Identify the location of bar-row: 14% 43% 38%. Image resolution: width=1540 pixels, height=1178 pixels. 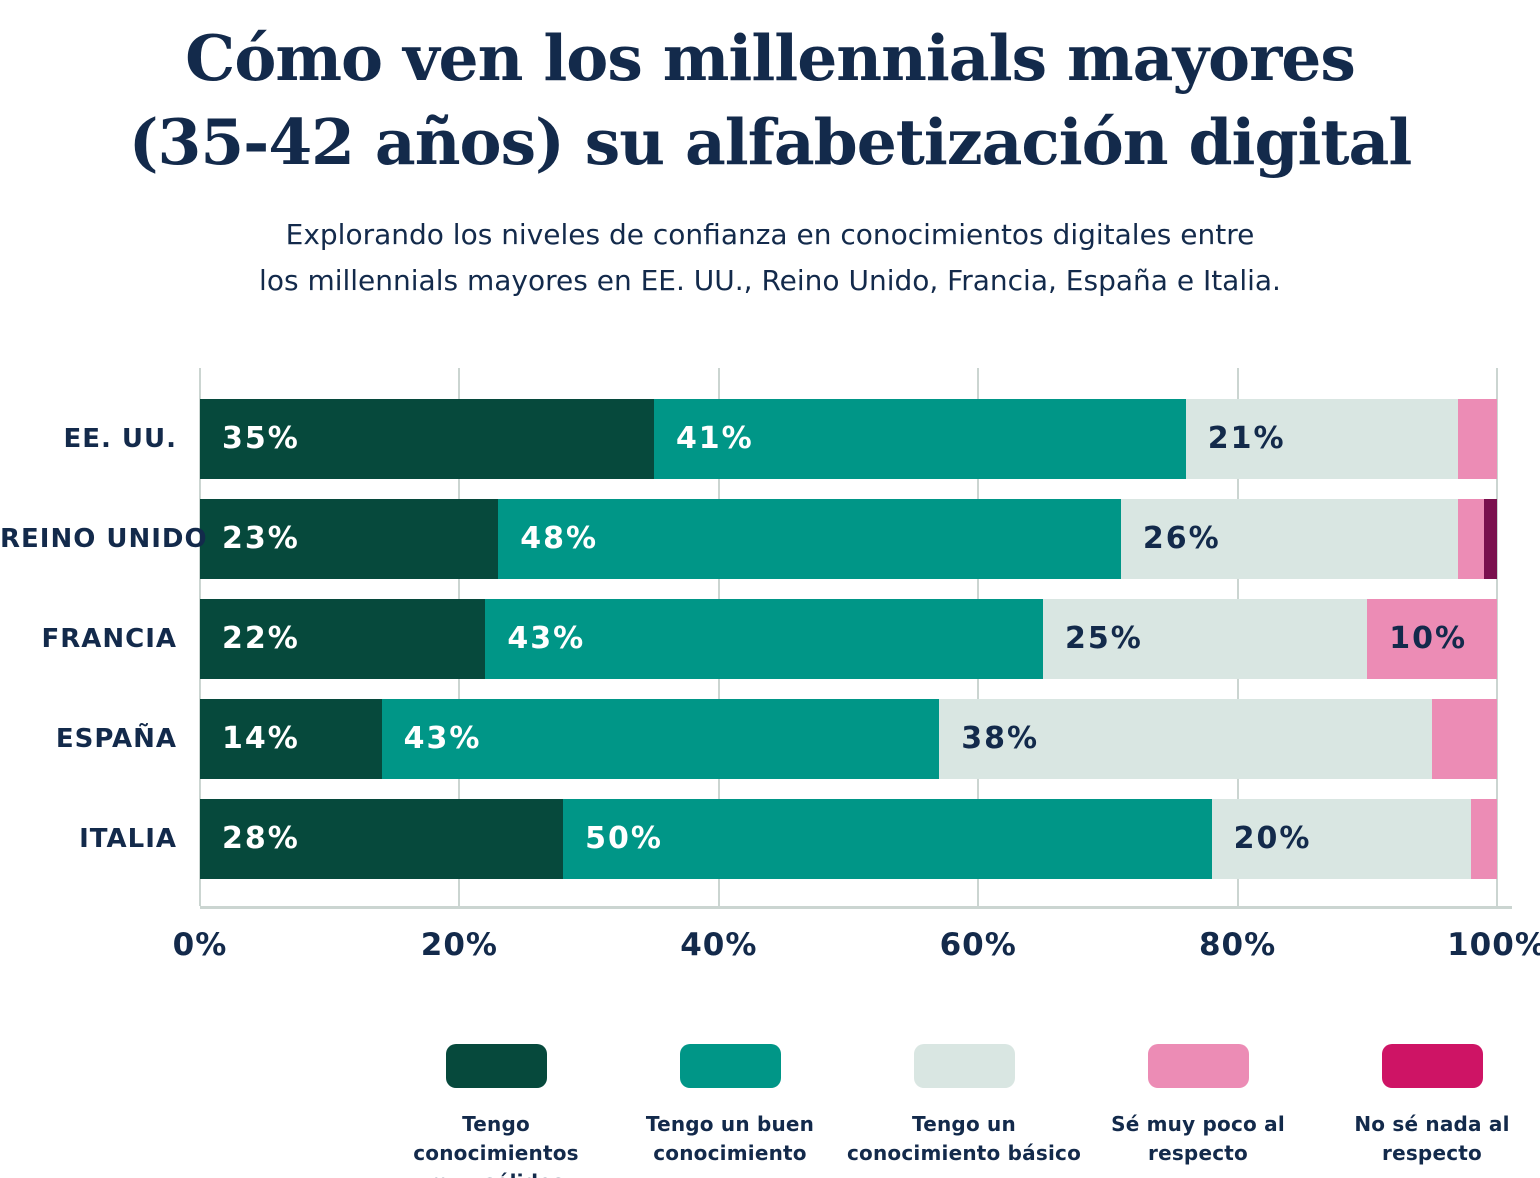
(848, 739).